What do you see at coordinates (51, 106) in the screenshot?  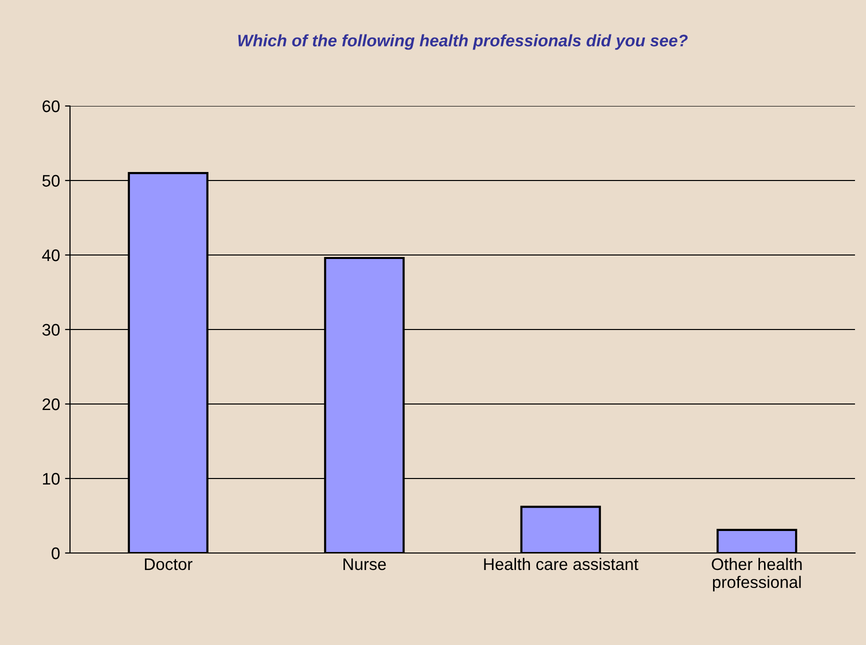 I see `y-tick-label: 60` at bounding box center [51, 106].